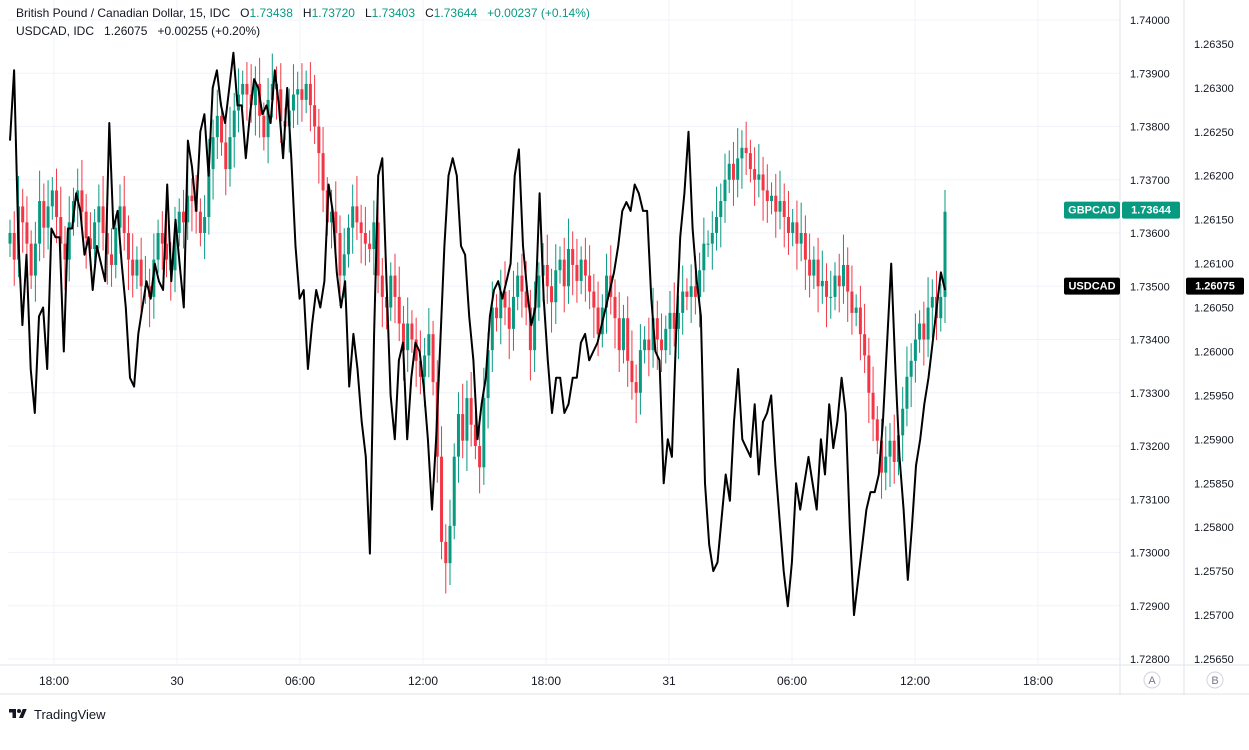  I want to click on y-tick-b: 1.25750, so click(1214, 572).